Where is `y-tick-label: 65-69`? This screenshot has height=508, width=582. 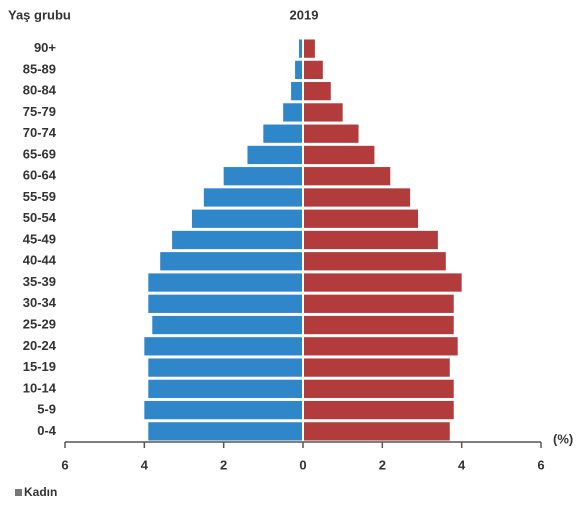
y-tick-label: 65-69 is located at coordinates (39, 153).